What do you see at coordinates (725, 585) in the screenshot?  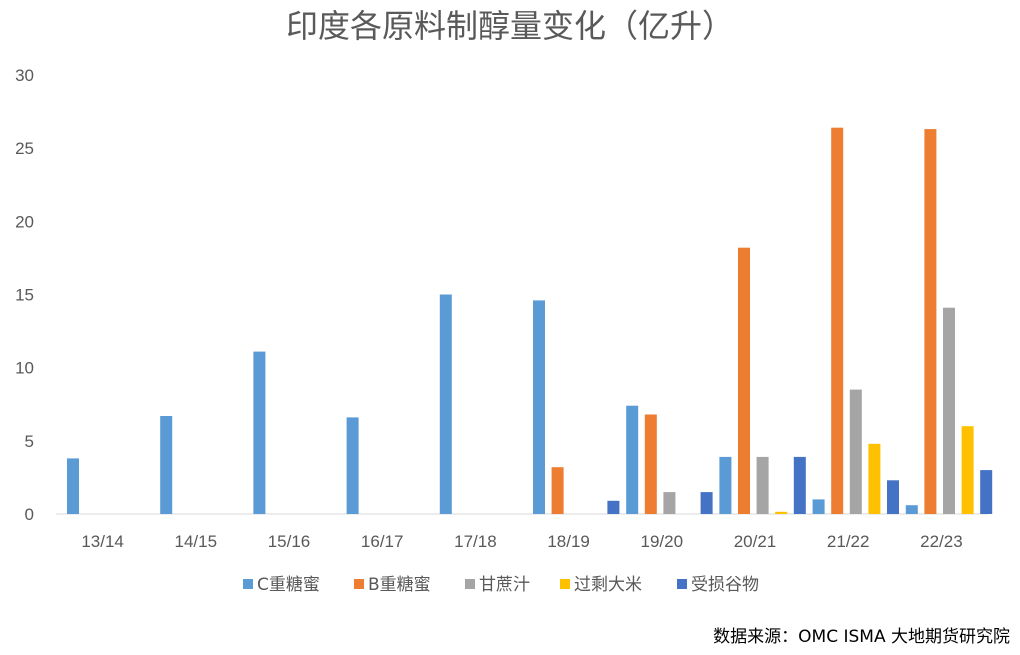 I see `legend-label: 受损谷物` at bounding box center [725, 585].